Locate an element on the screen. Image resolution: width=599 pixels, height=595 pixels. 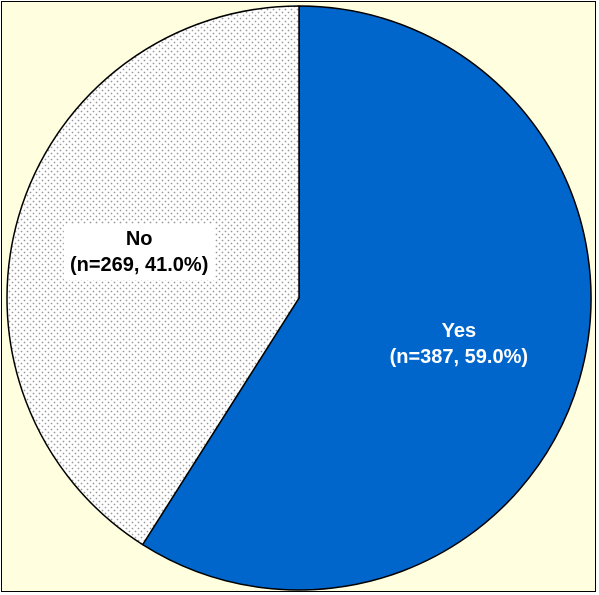
slice-label-no: No (n=269, 41.0%) is located at coordinates (139, 251).